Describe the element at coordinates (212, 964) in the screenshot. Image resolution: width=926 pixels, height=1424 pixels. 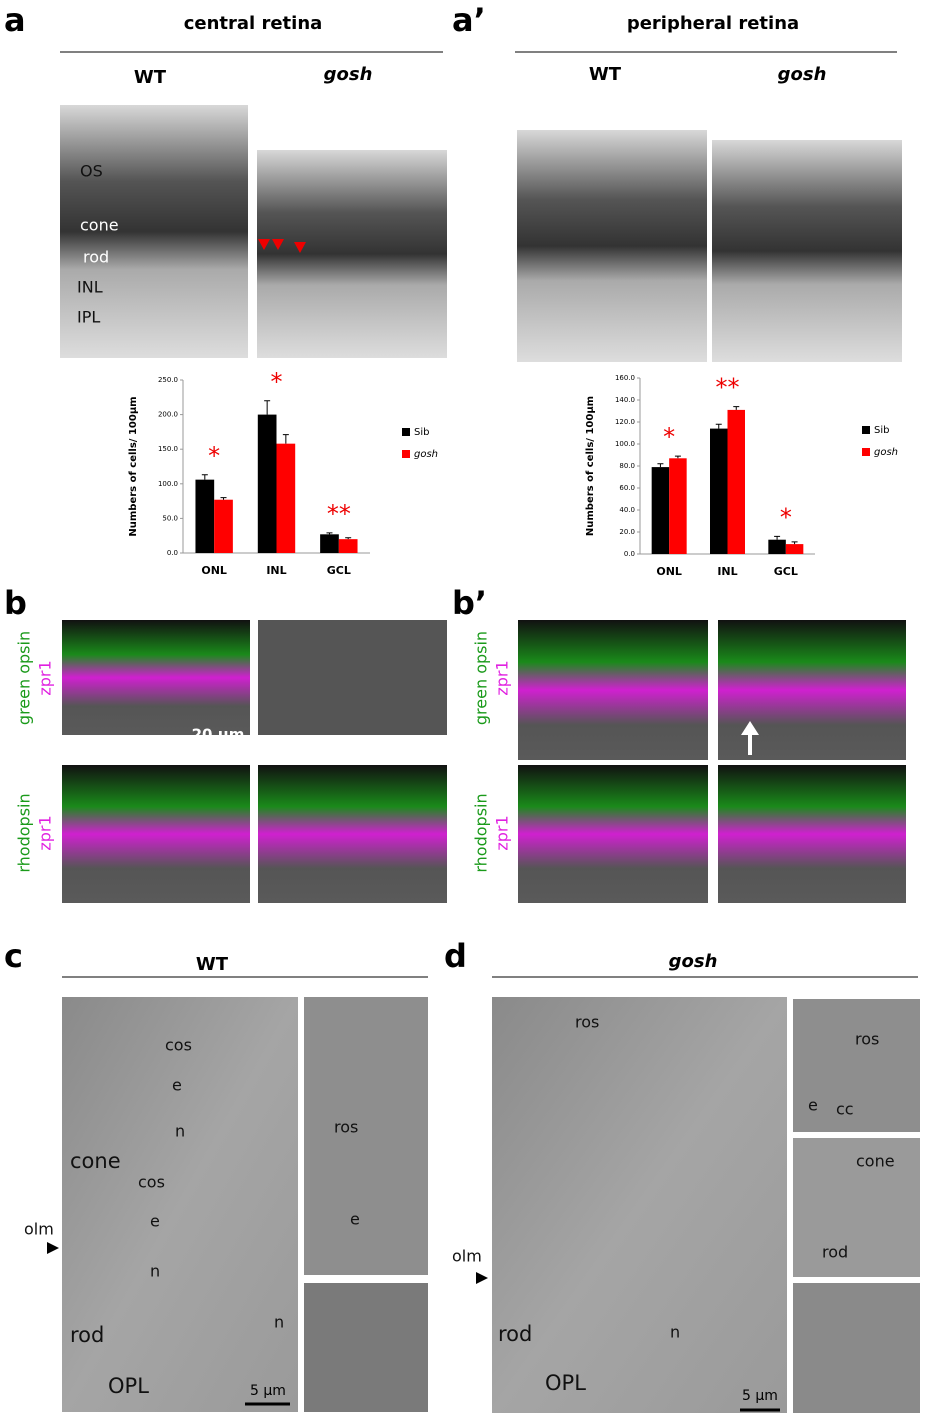
I see `panel-title: WT` at that location.